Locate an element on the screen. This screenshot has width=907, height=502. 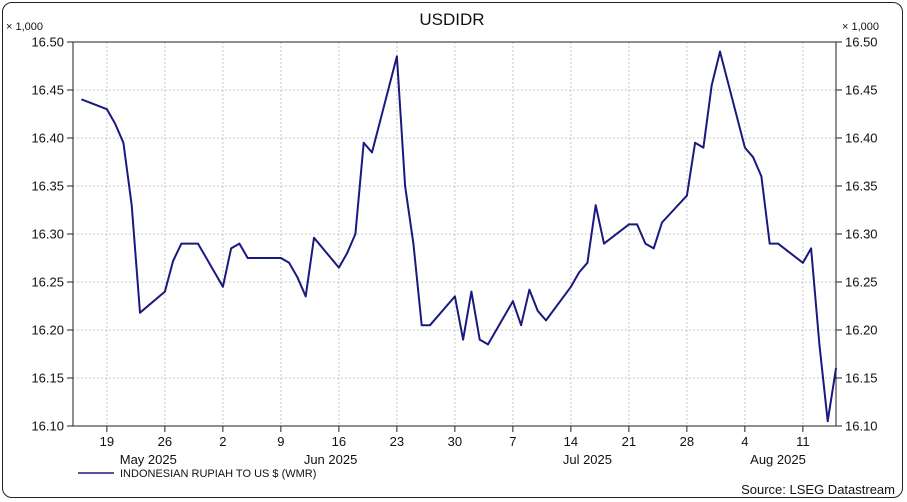
month-label: May 2025 is located at coordinates (148, 459).